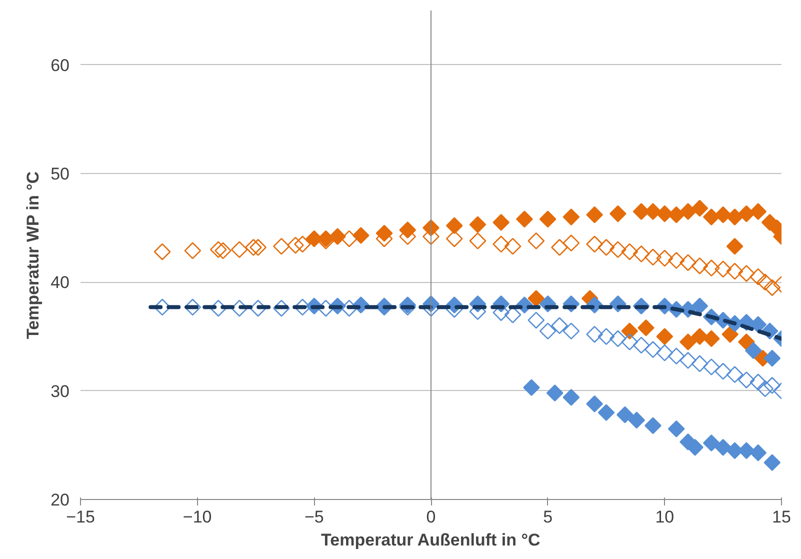 The height and width of the screenshot is (559, 801). Describe the element at coordinates (314, 517) in the screenshot. I see `x-tick-label: −5` at that location.